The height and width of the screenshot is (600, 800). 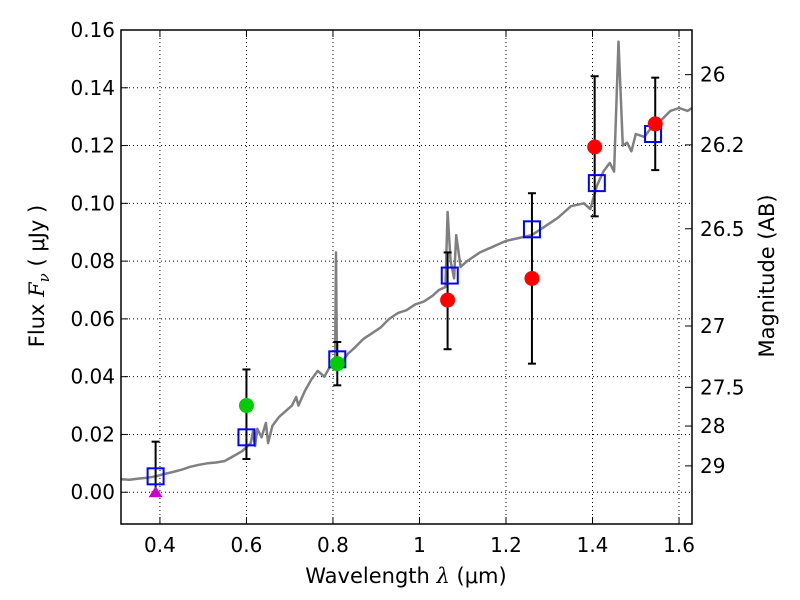 What do you see at coordinates (92, 88) in the screenshot?
I see `y-tick-label: 0.14` at bounding box center [92, 88].